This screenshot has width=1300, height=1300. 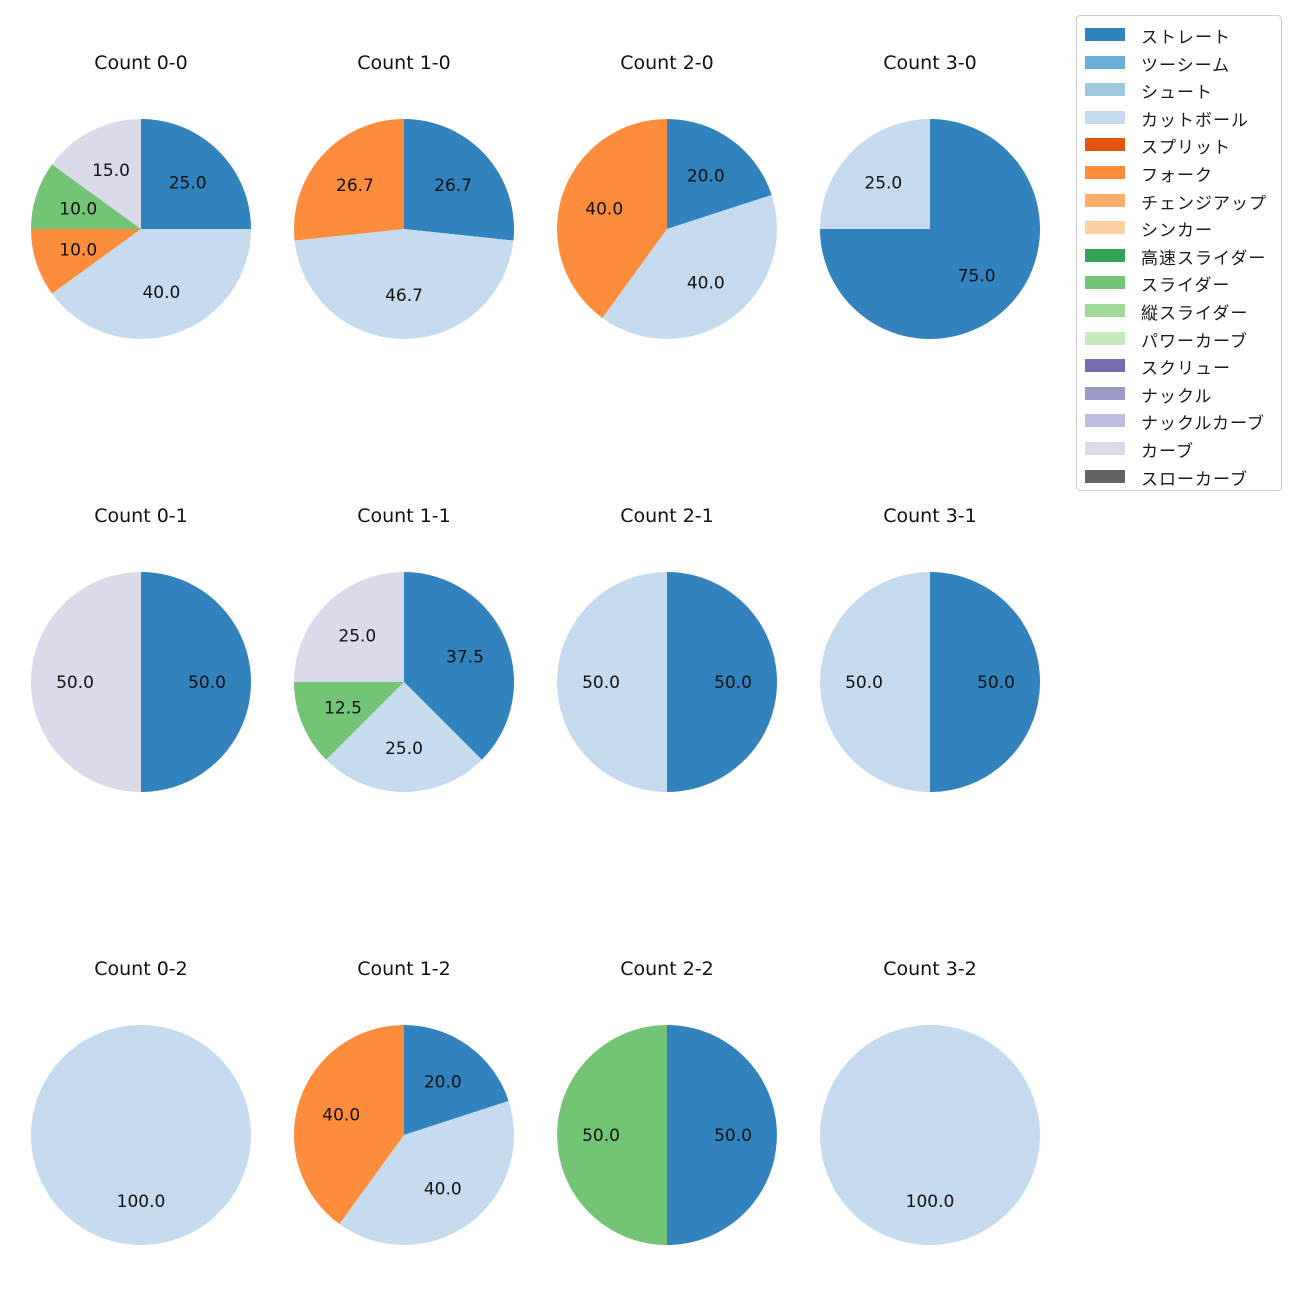 I want to click on legend-item: シュート, so click(x=1179, y=89).